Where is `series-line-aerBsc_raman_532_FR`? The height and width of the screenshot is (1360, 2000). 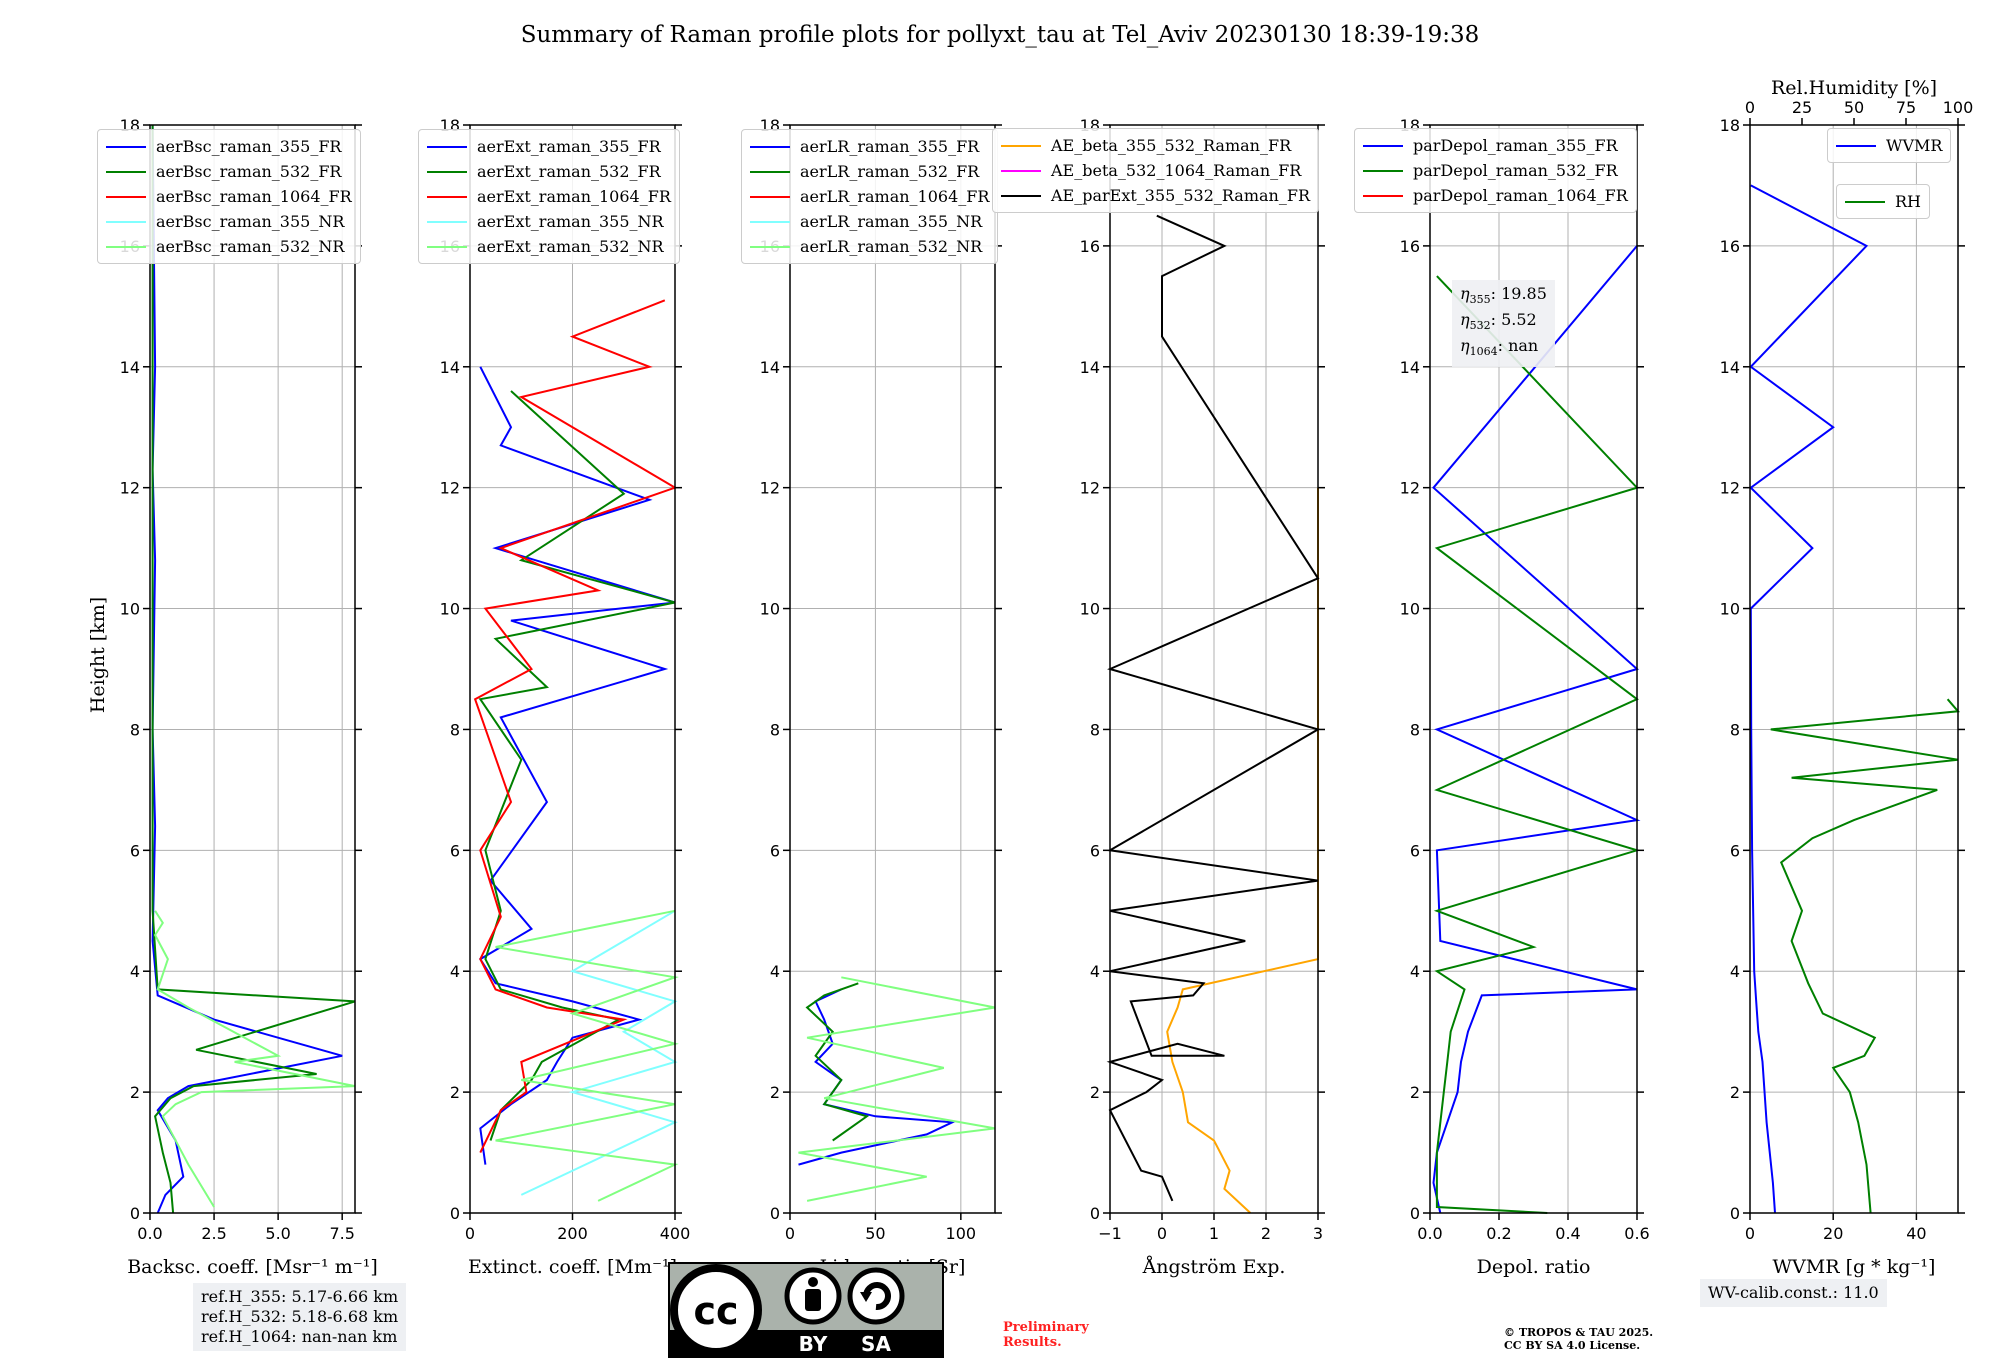
series-line-aerBsc_raman_532_FR is located at coordinates (253, 669).